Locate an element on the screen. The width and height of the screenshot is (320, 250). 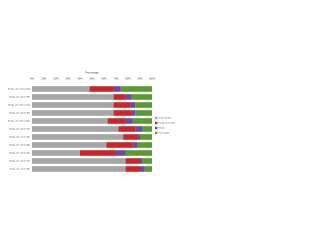
y-tick-label: Study_site_08 (n=84) is located at coordinates (19, 145).